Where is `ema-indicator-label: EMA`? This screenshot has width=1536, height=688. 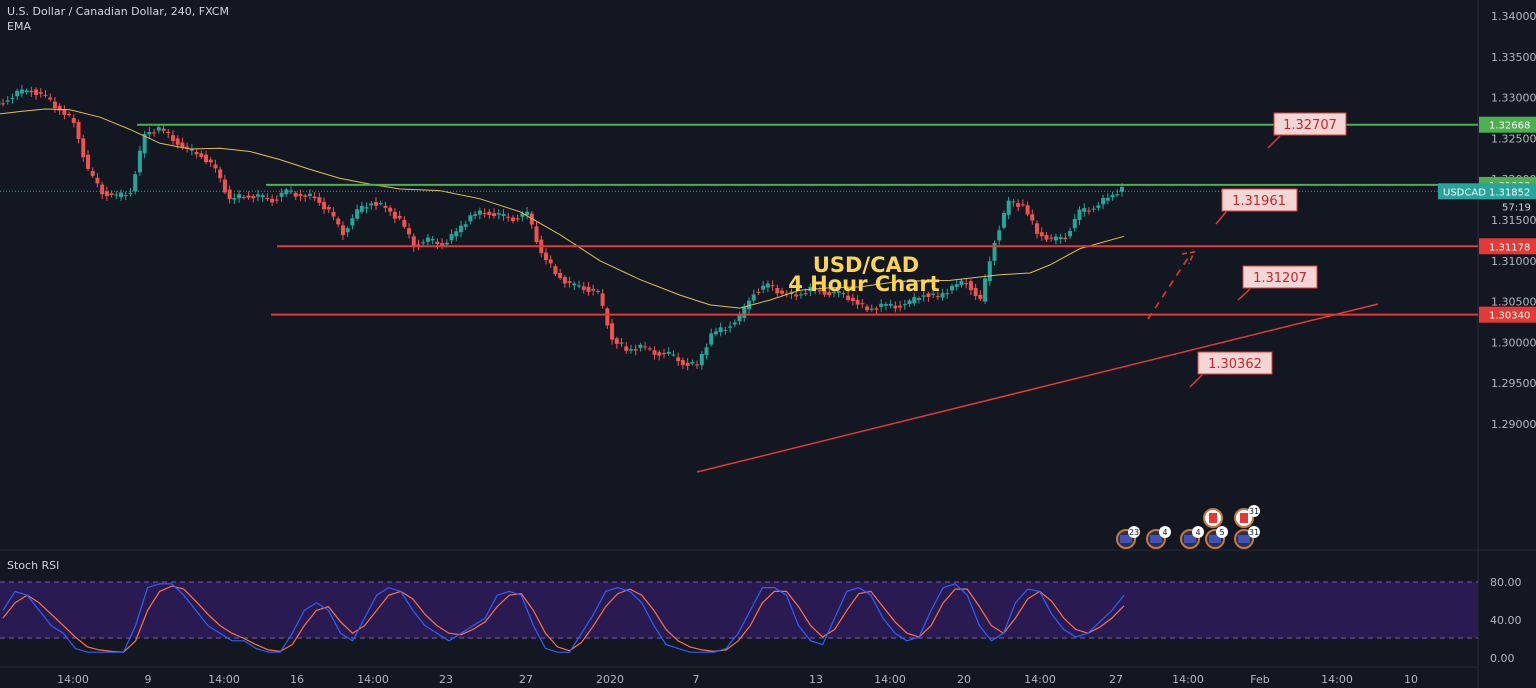 ema-indicator-label: EMA is located at coordinates (19, 26).